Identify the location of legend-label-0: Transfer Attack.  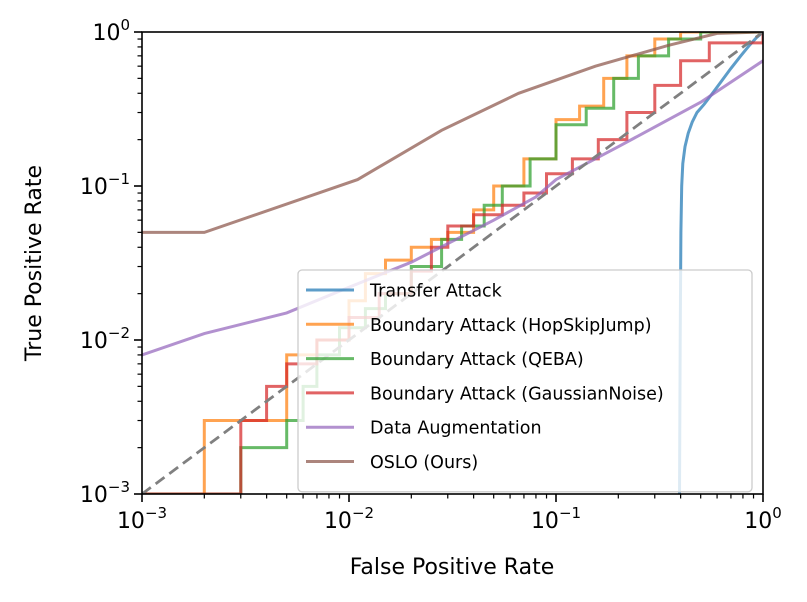
(436, 292).